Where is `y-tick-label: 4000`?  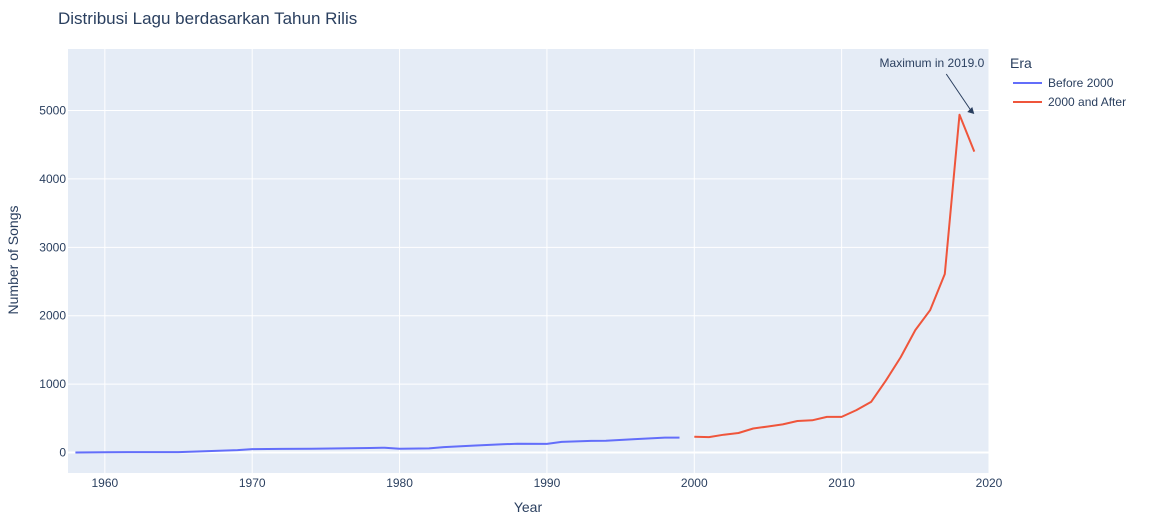
y-tick-label: 4000 is located at coordinates (52, 179).